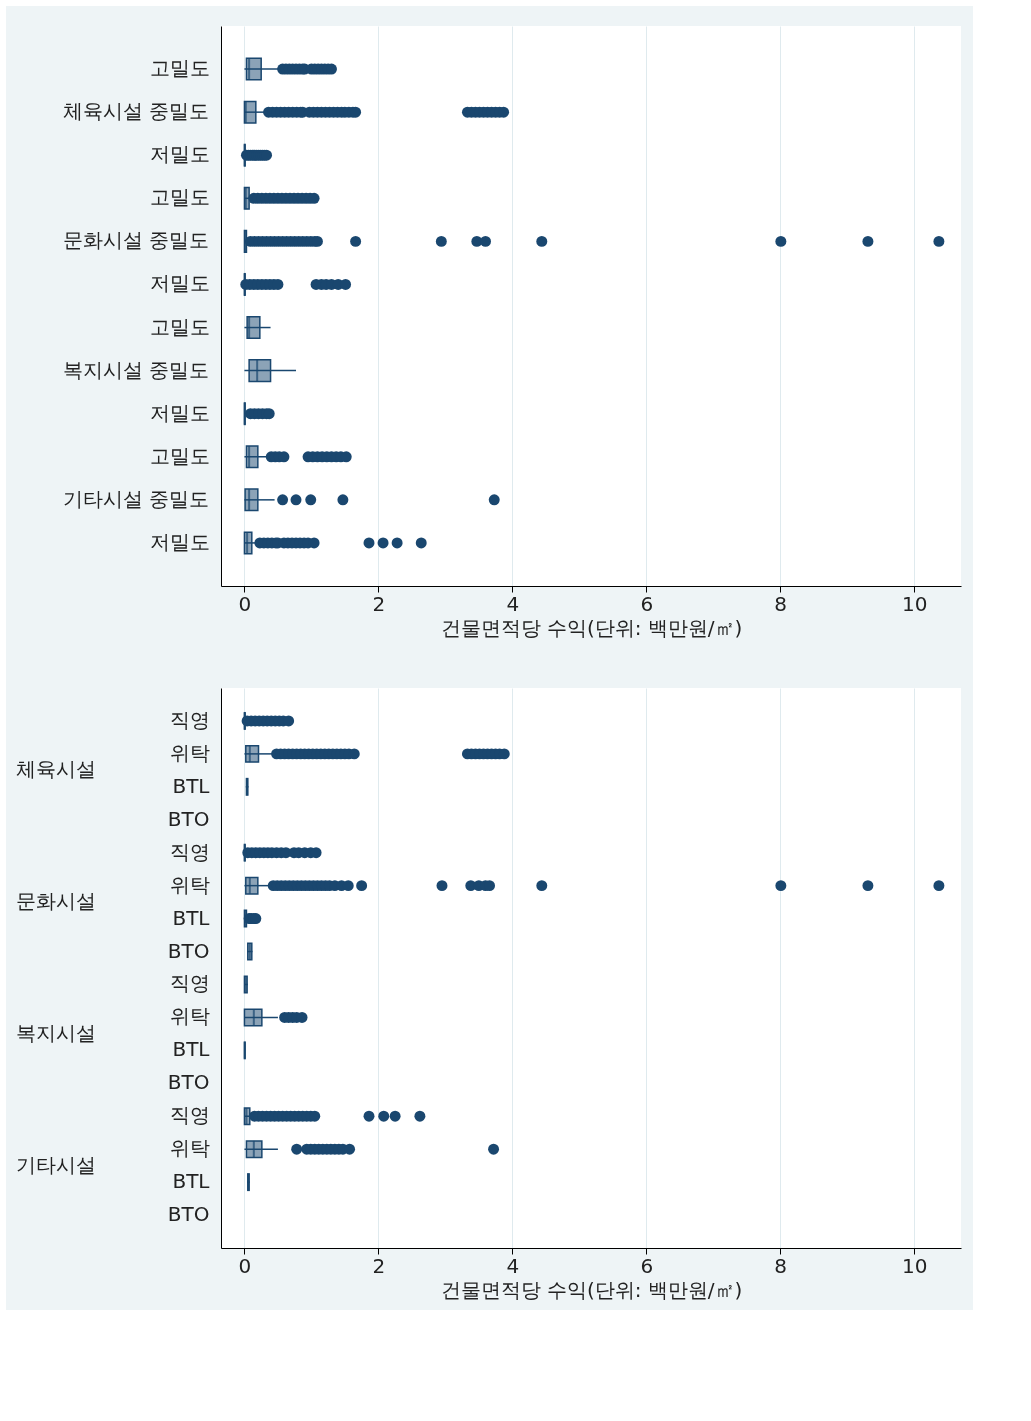 This screenshot has width=1031, height=1421. Describe the element at coordinates (136, 111) in the screenshot. I see `y-tick-label: 체육시설 중밀도` at that location.